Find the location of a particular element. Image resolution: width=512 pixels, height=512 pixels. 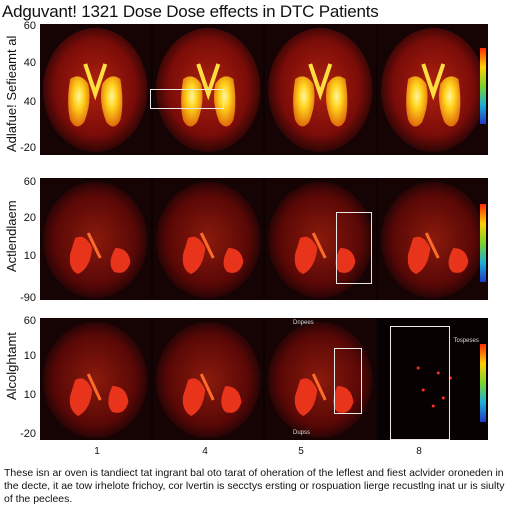

row1-tick-1: 60 is located at coordinates (29, 26).